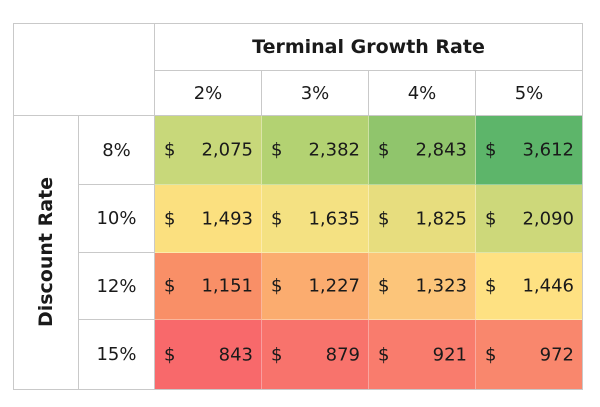 Image resolution: width=600 pixels, height=407 pixels. I want to click on corner-blank, so click(84, 69).